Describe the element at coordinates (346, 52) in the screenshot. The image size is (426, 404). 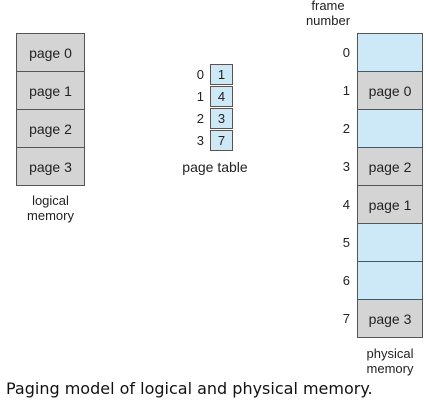
I see `frame-number-0: 0` at that location.